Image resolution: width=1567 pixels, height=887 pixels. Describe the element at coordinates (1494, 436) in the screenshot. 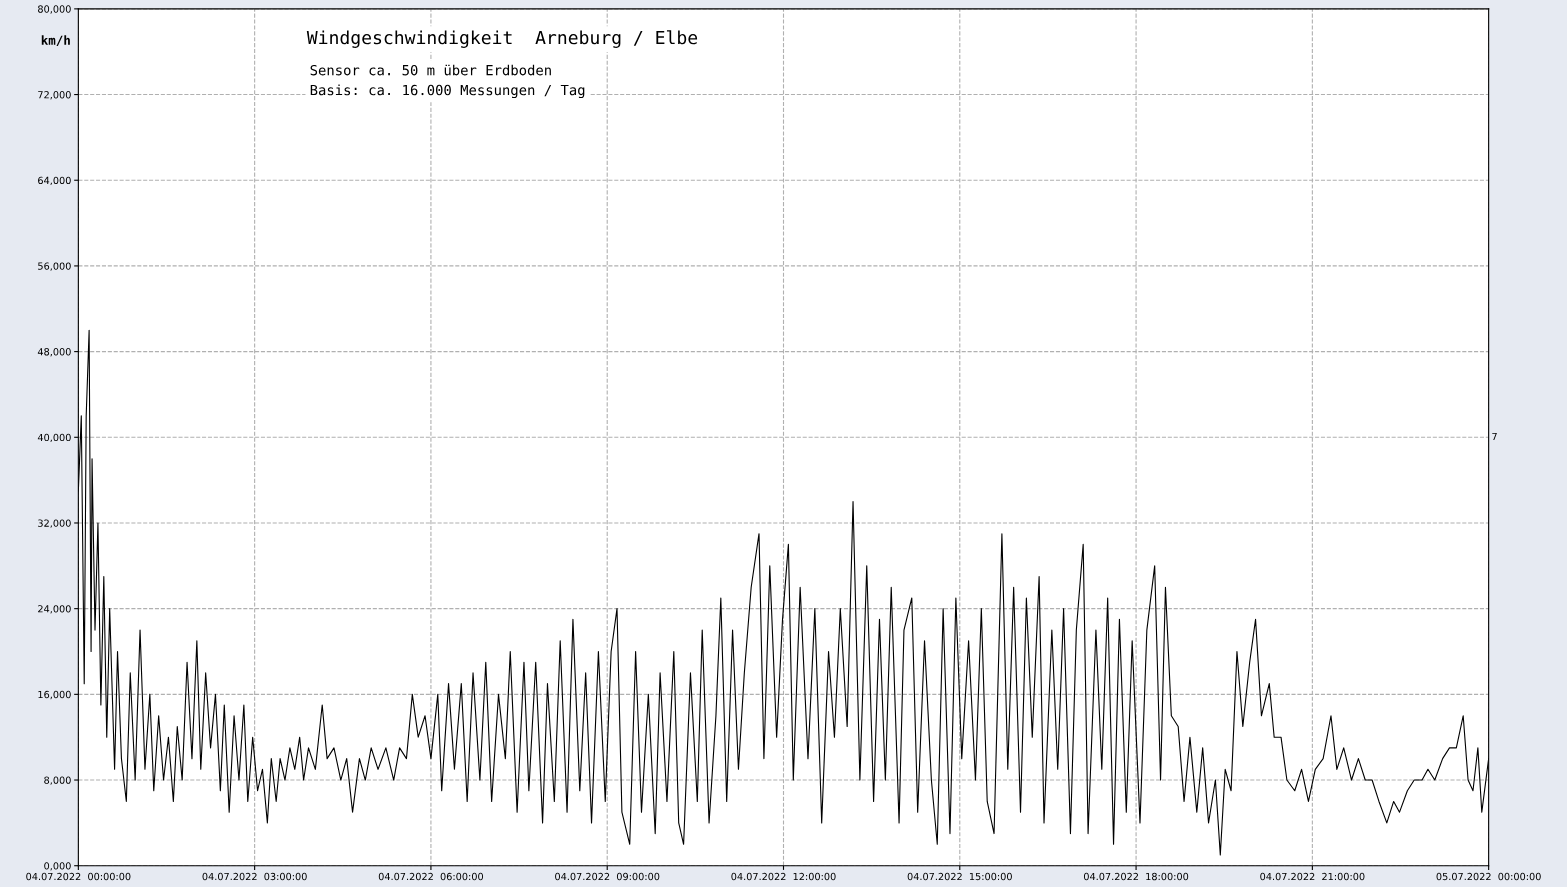

I see `text: 7` at that location.